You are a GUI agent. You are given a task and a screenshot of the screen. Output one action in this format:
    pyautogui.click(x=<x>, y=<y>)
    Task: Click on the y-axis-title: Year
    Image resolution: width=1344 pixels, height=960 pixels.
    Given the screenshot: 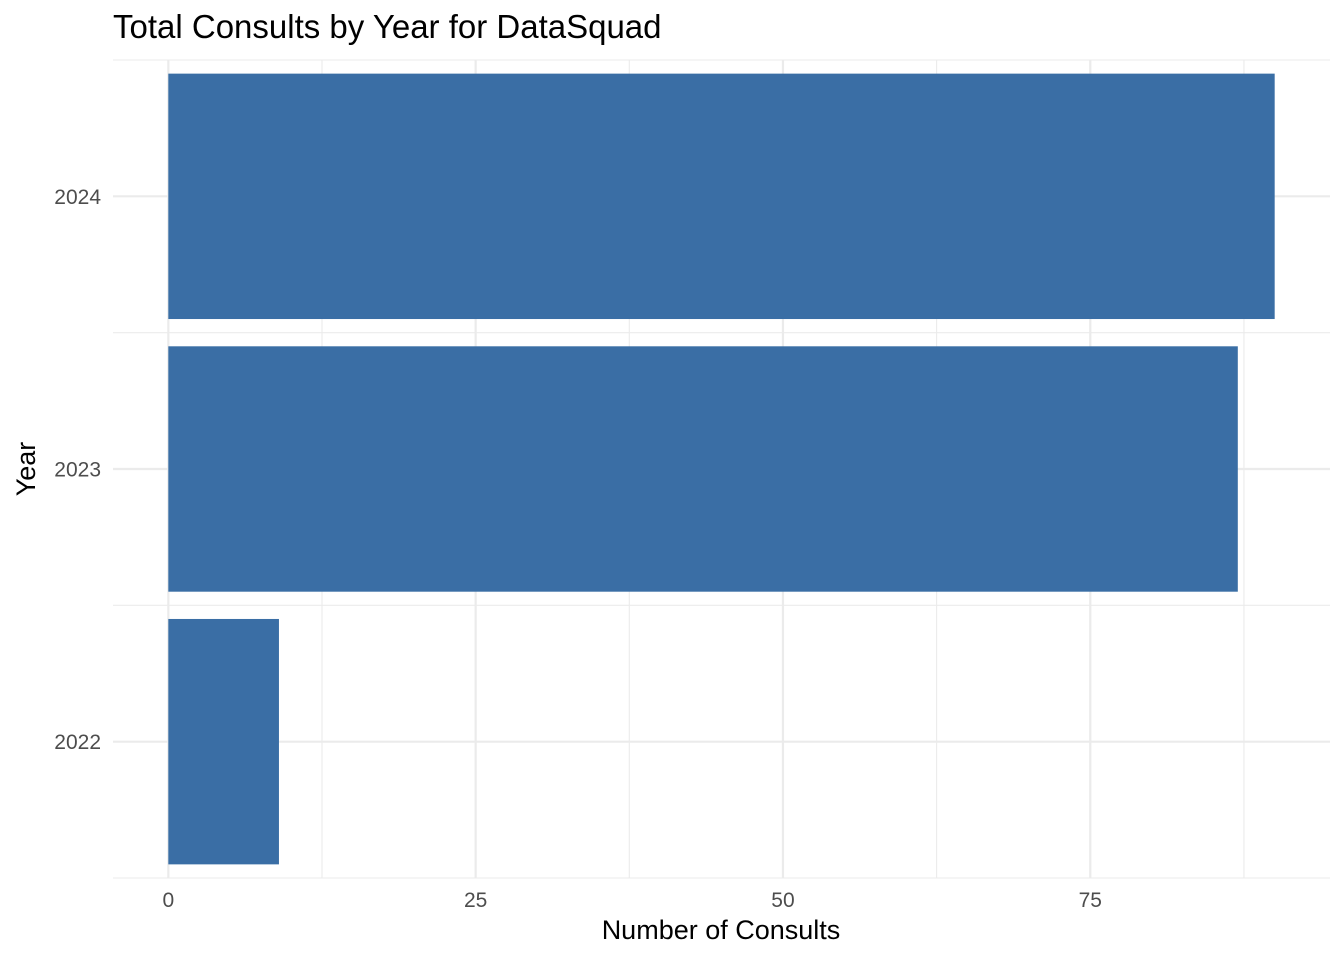 What is the action you would take?
    pyautogui.click(x=26, y=469)
    